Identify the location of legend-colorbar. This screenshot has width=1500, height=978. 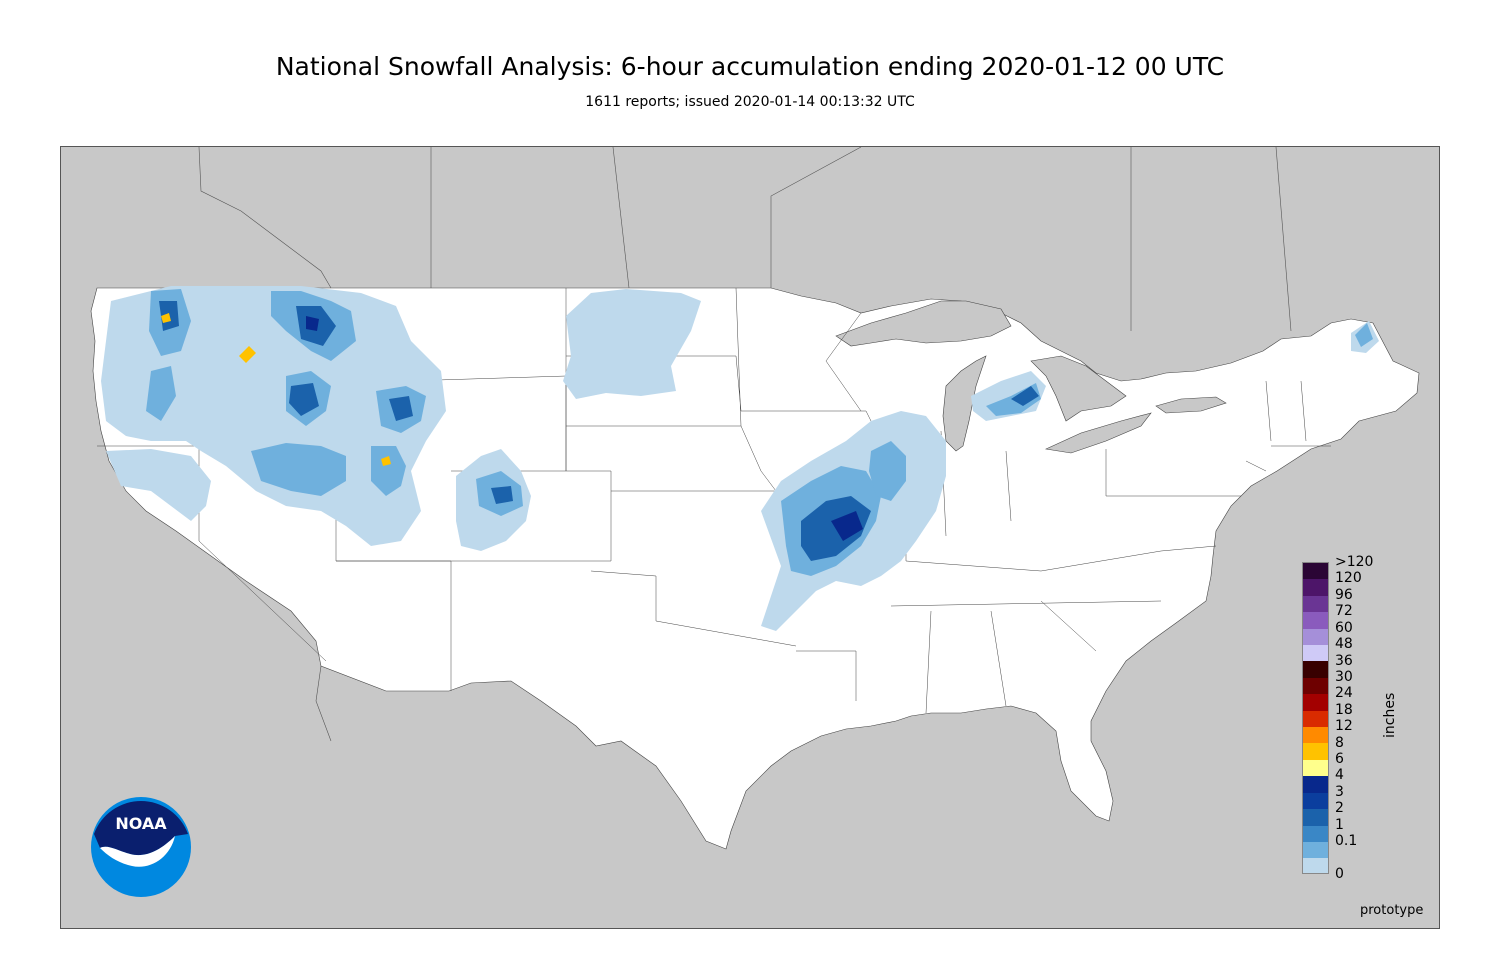
(1315, 718).